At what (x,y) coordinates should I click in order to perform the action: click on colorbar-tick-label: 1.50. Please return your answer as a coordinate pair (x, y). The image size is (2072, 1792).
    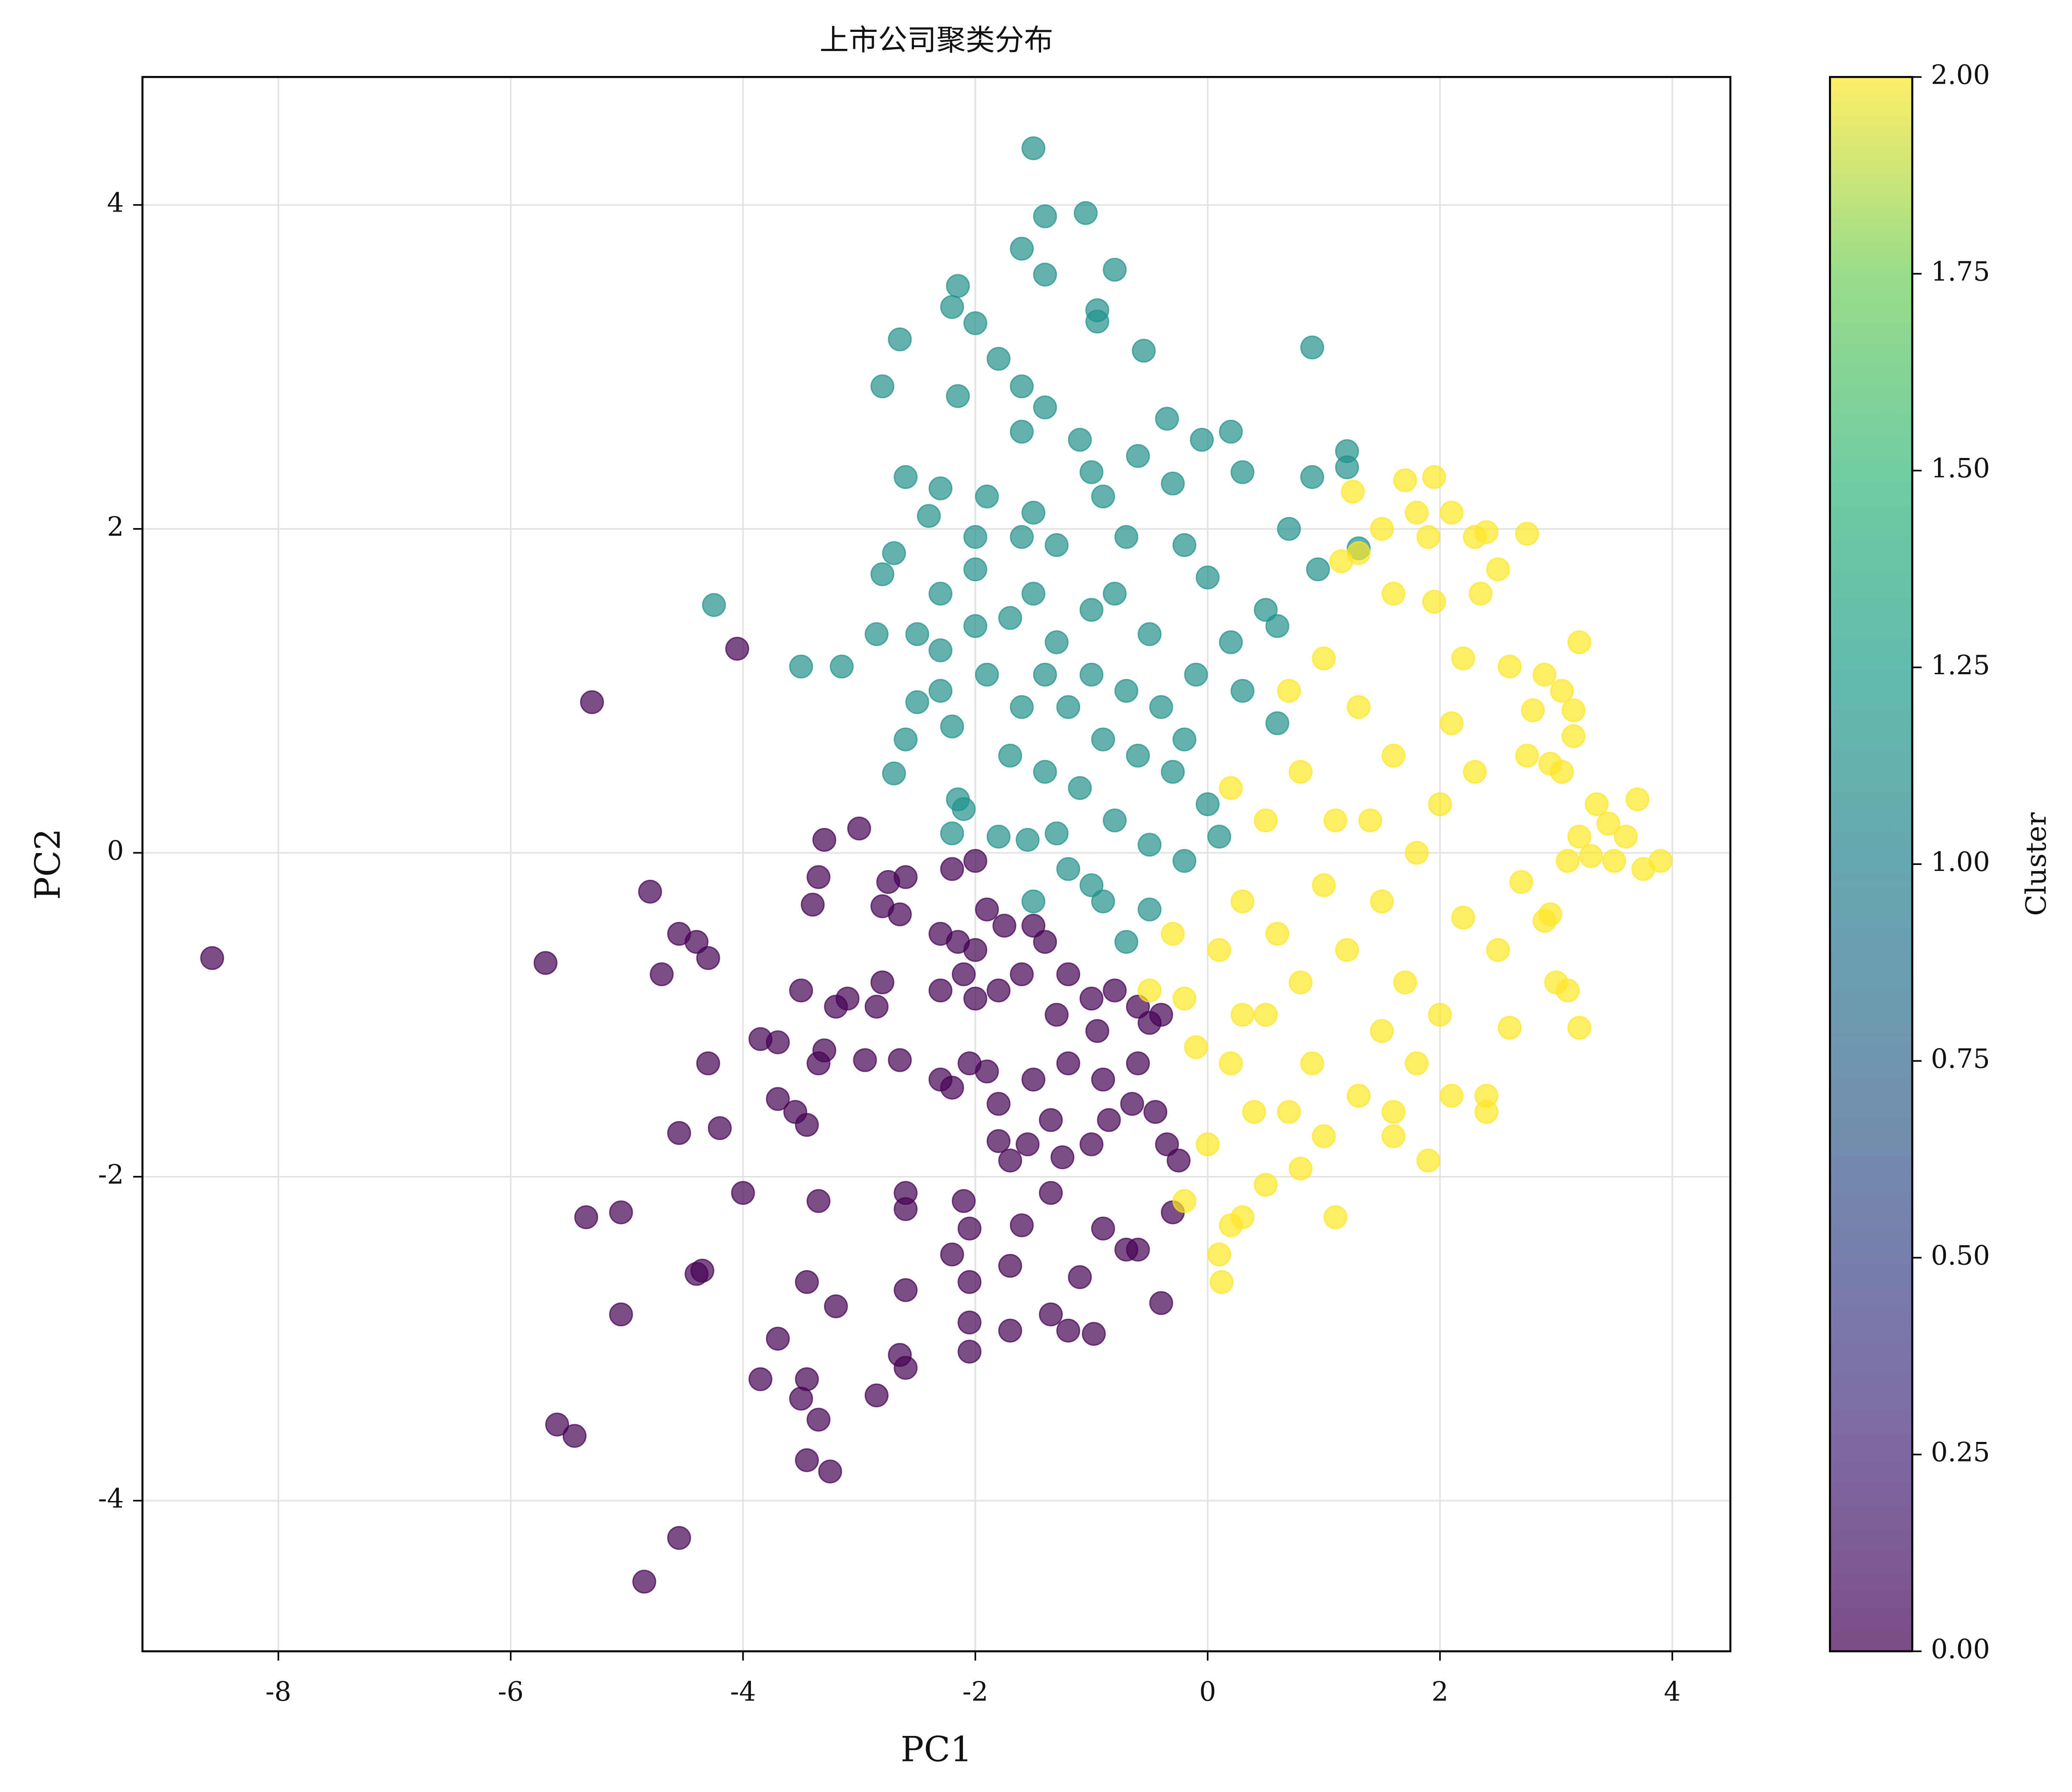
    Looking at the image, I should click on (1960, 468).